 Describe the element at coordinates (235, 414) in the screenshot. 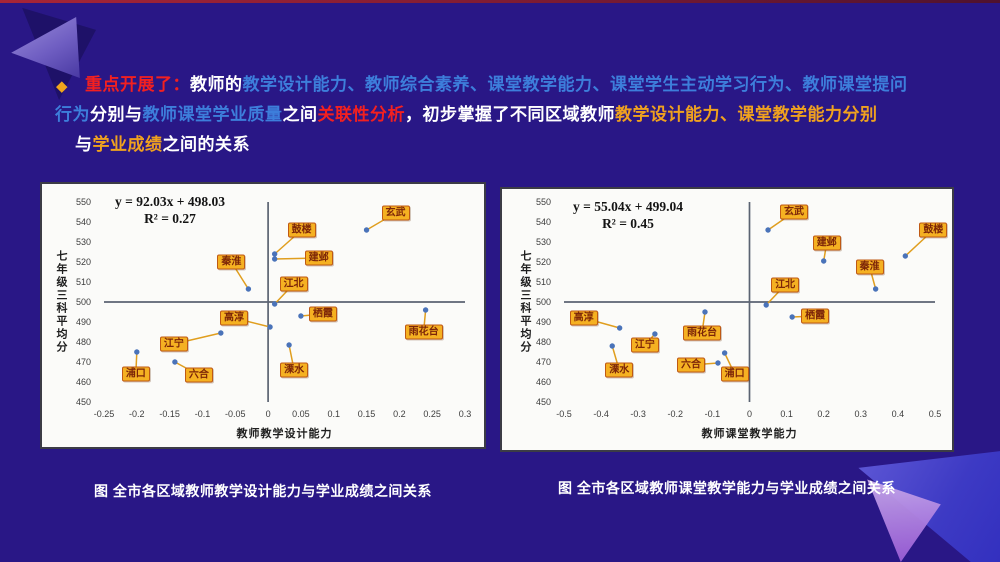

I see `x-axis-tick: -0.05` at that location.